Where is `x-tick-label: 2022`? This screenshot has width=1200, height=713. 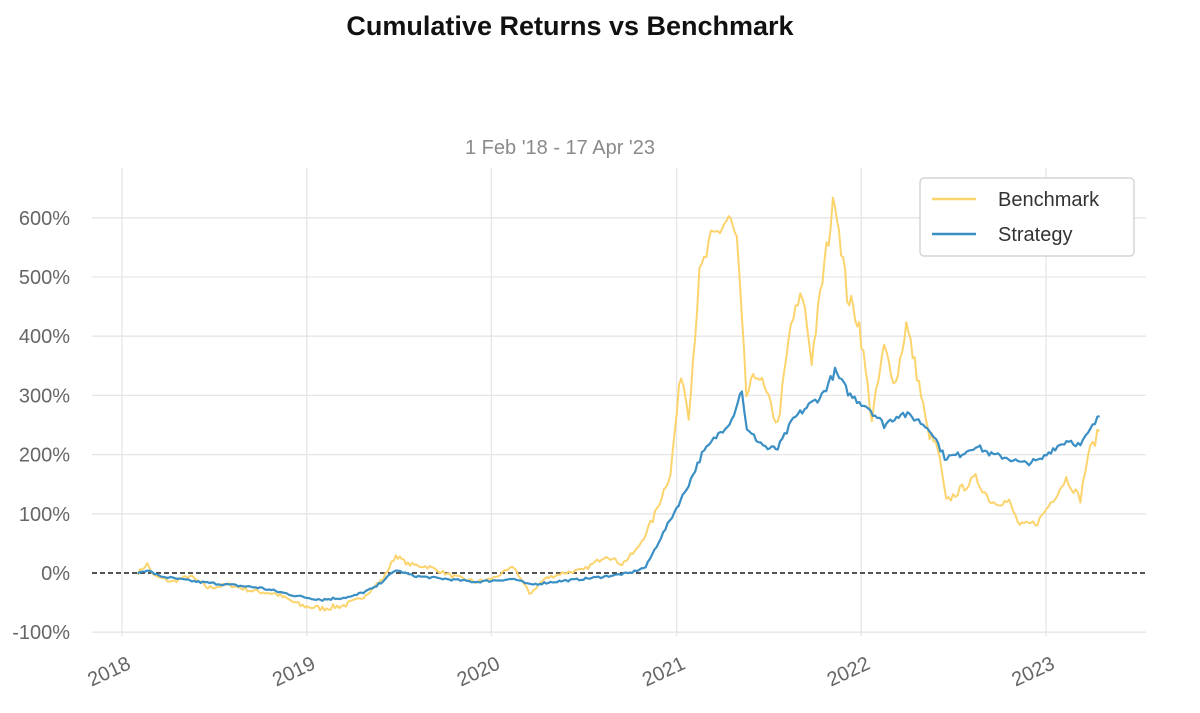 x-tick-label: 2022 is located at coordinates (849, 672).